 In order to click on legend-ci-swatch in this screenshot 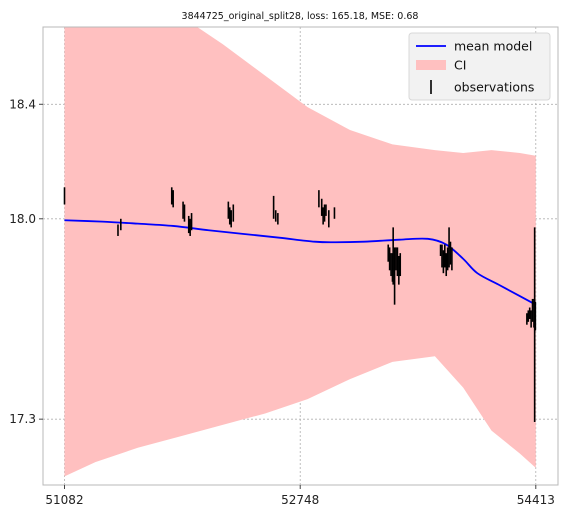, I will do `click(431, 65)`.